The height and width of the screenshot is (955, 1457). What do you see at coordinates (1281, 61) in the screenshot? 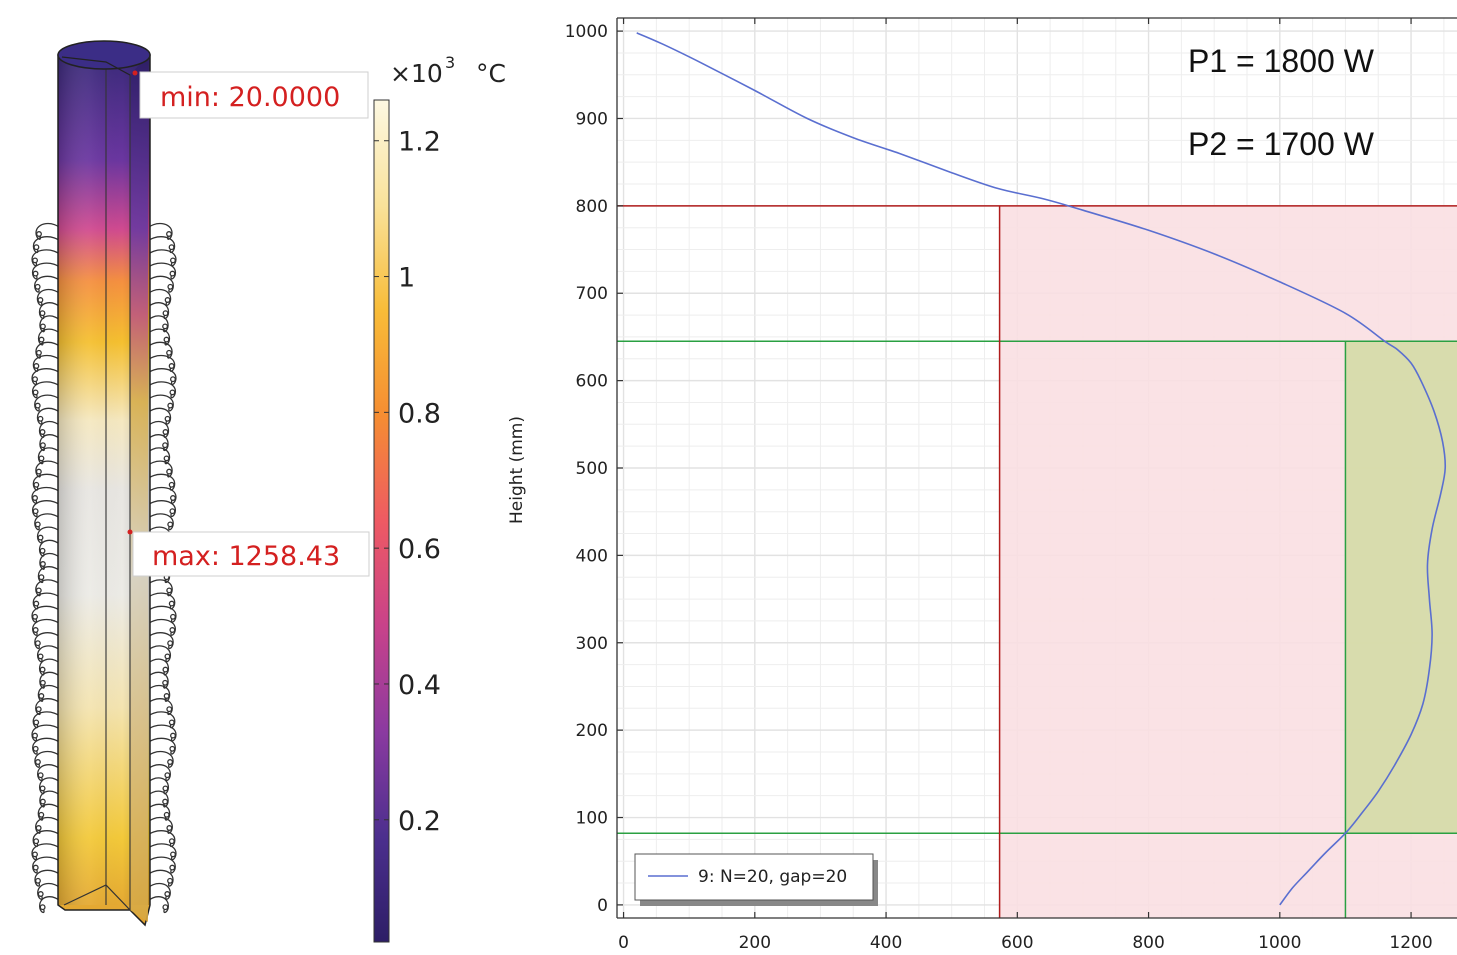
I see `annotation-p1: P1 = 1800 W` at bounding box center [1281, 61].